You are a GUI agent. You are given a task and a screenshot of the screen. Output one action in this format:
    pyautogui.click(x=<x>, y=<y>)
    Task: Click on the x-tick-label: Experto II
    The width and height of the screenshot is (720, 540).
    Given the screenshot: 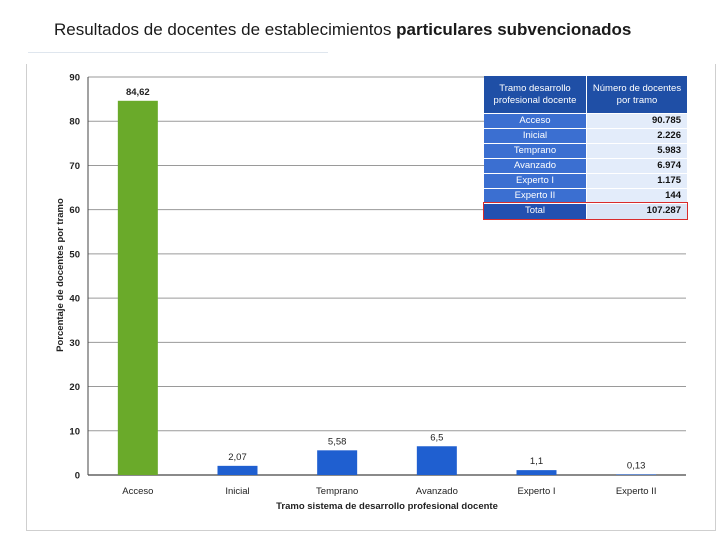 What is the action you would take?
    pyautogui.click(x=636, y=491)
    